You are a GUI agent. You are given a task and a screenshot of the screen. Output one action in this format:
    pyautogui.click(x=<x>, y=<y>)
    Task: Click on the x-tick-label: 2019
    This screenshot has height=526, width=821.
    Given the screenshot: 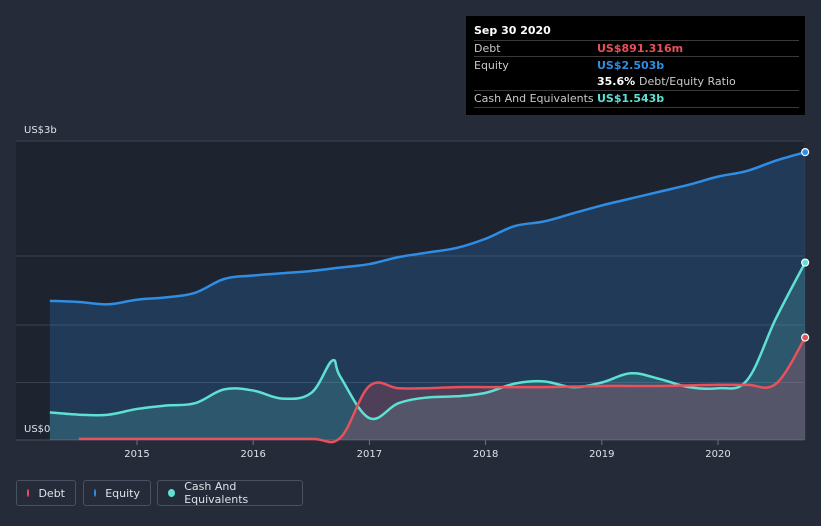 What is the action you would take?
    pyautogui.click(x=601, y=454)
    